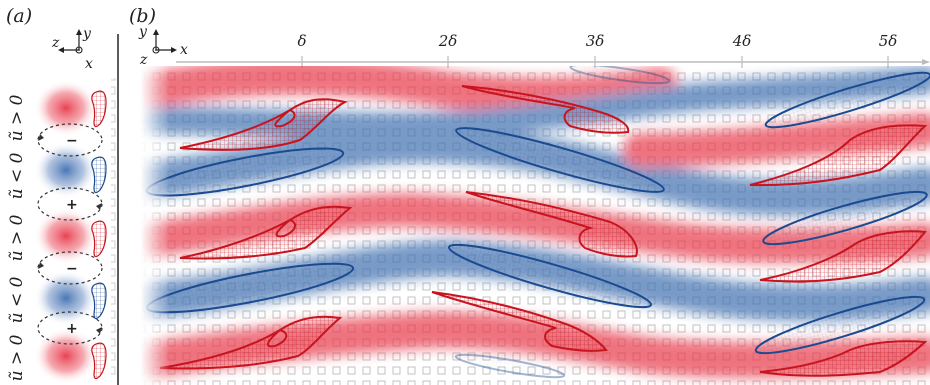 This screenshot has height=385, width=930. Describe the element at coordinates (142, 16) in the screenshot. I see `panel-b-label: (b)` at that location.